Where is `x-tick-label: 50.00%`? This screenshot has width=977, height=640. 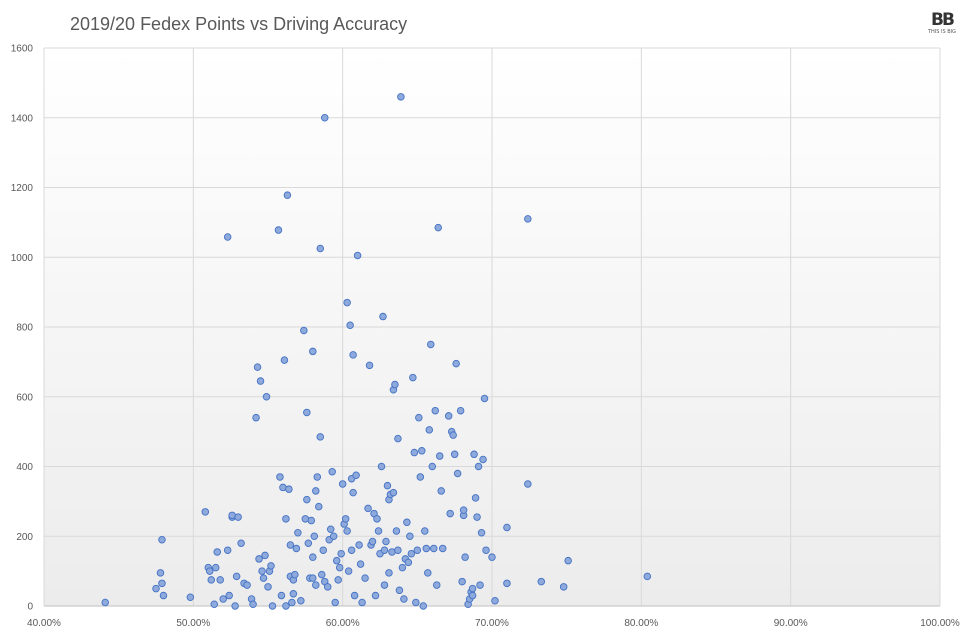 x-tick-label: 50.00% is located at coordinates (193, 623).